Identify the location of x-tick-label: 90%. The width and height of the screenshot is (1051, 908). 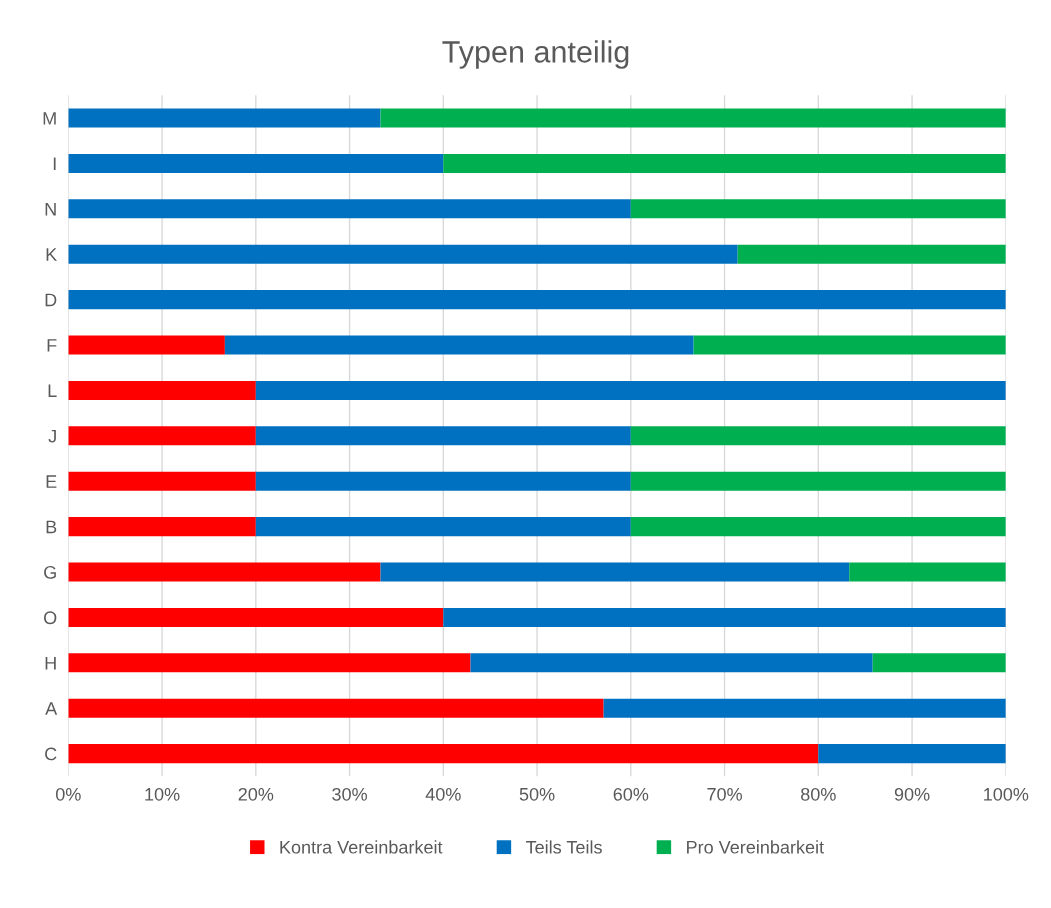
(912, 794).